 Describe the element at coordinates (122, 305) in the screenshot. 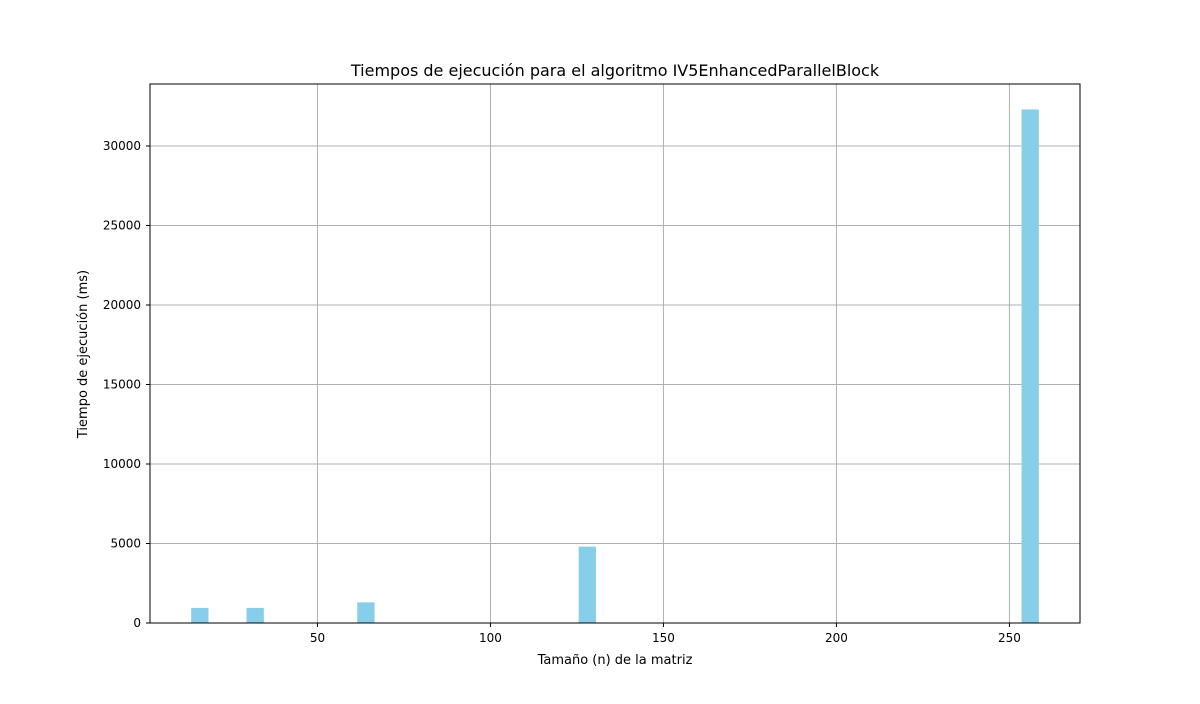

I see `y-tick-label: 20000` at that location.